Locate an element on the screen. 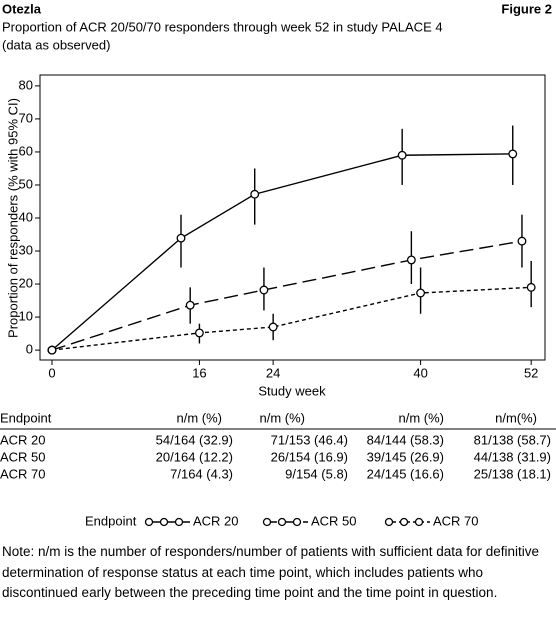  table-cell: 20/164 (12.2) is located at coordinates (194, 456).